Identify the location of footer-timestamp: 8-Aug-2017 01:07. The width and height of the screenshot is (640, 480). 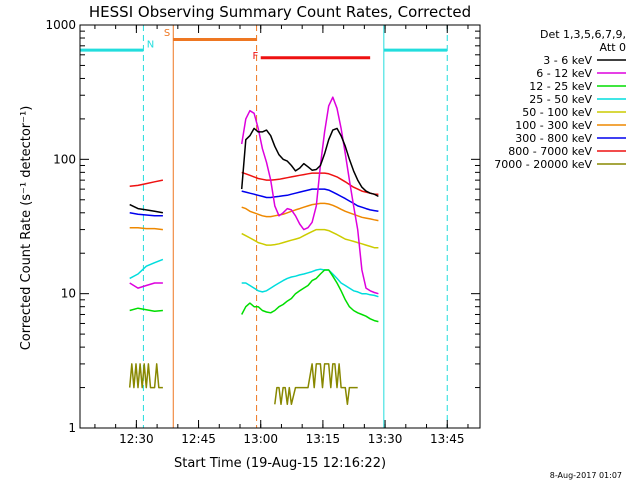
(586, 475).